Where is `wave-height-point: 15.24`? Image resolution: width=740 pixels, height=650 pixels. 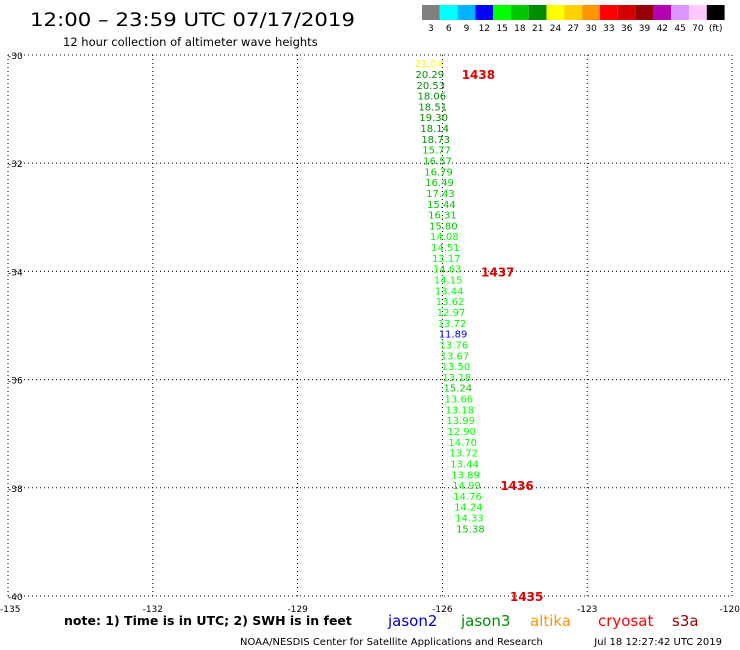 wave-height-point: 15.24 is located at coordinates (458, 389).